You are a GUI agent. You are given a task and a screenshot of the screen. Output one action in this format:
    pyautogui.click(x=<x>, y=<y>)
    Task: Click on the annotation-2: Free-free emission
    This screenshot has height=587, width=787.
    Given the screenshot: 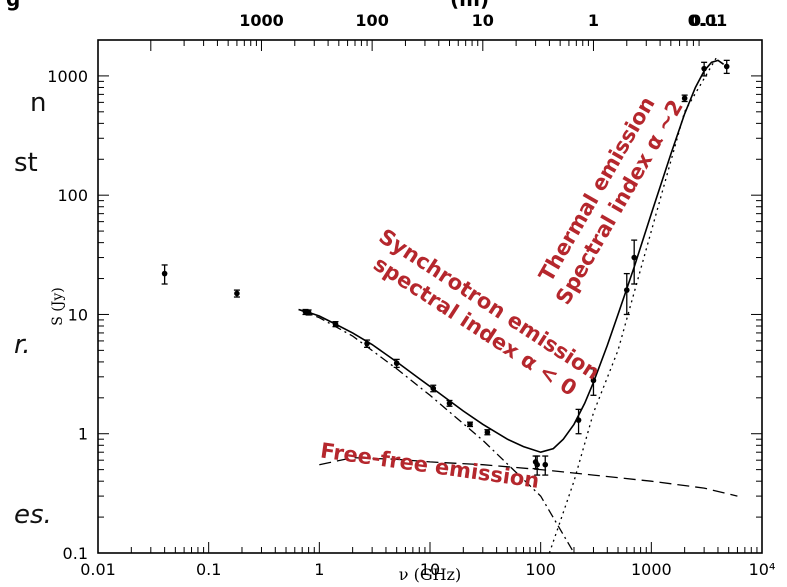 What is the action you would take?
    pyautogui.click(x=430, y=465)
    